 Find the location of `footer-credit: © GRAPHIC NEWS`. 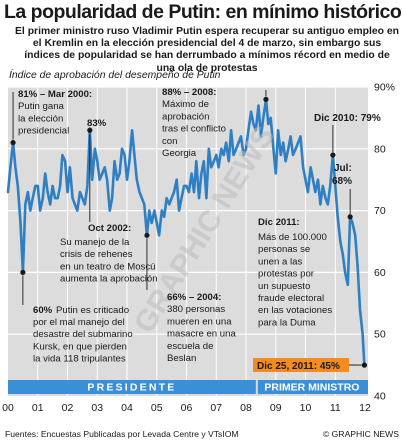

footer-credit: © GRAPHIC NEWS is located at coordinates (361, 434).